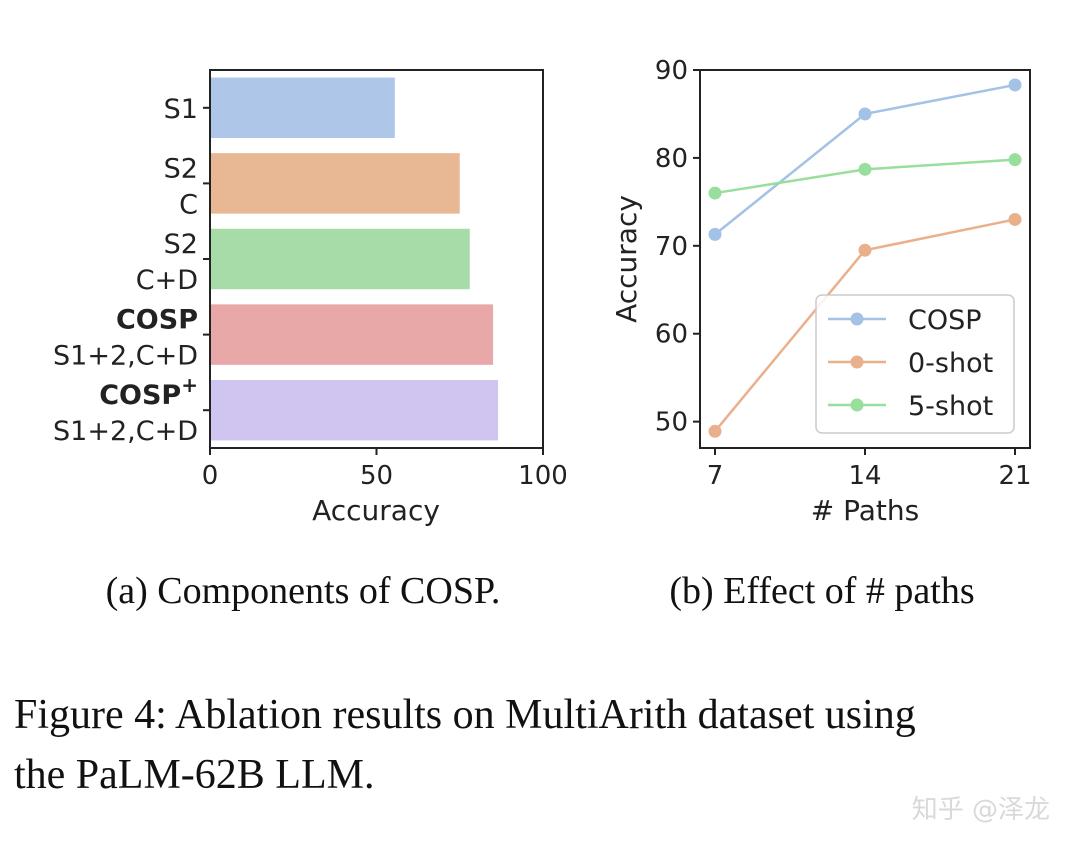 Image resolution: width=1080 pixels, height=852 pixels. What do you see at coordinates (715, 476) in the screenshot?
I see `line-x-tick-label-0: 7` at bounding box center [715, 476].